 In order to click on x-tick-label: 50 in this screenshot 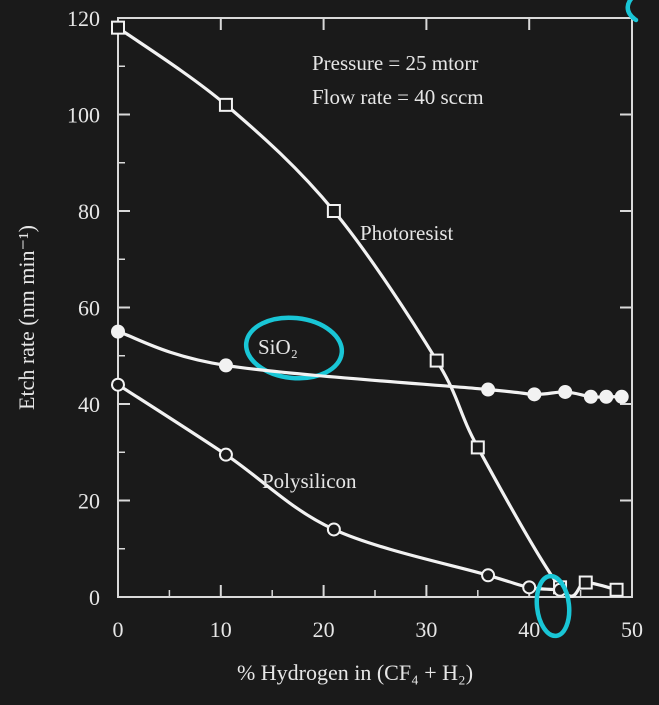, I will do `click(632, 629)`.